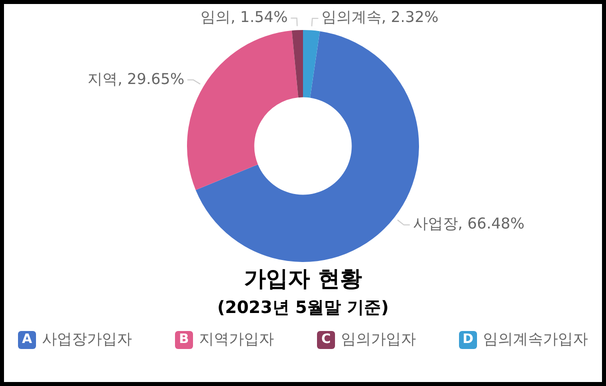 This screenshot has width=606, height=386. What do you see at coordinates (244, 17) in the screenshot?
I see `data-label: 임의, 1.54%` at bounding box center [244, 17].